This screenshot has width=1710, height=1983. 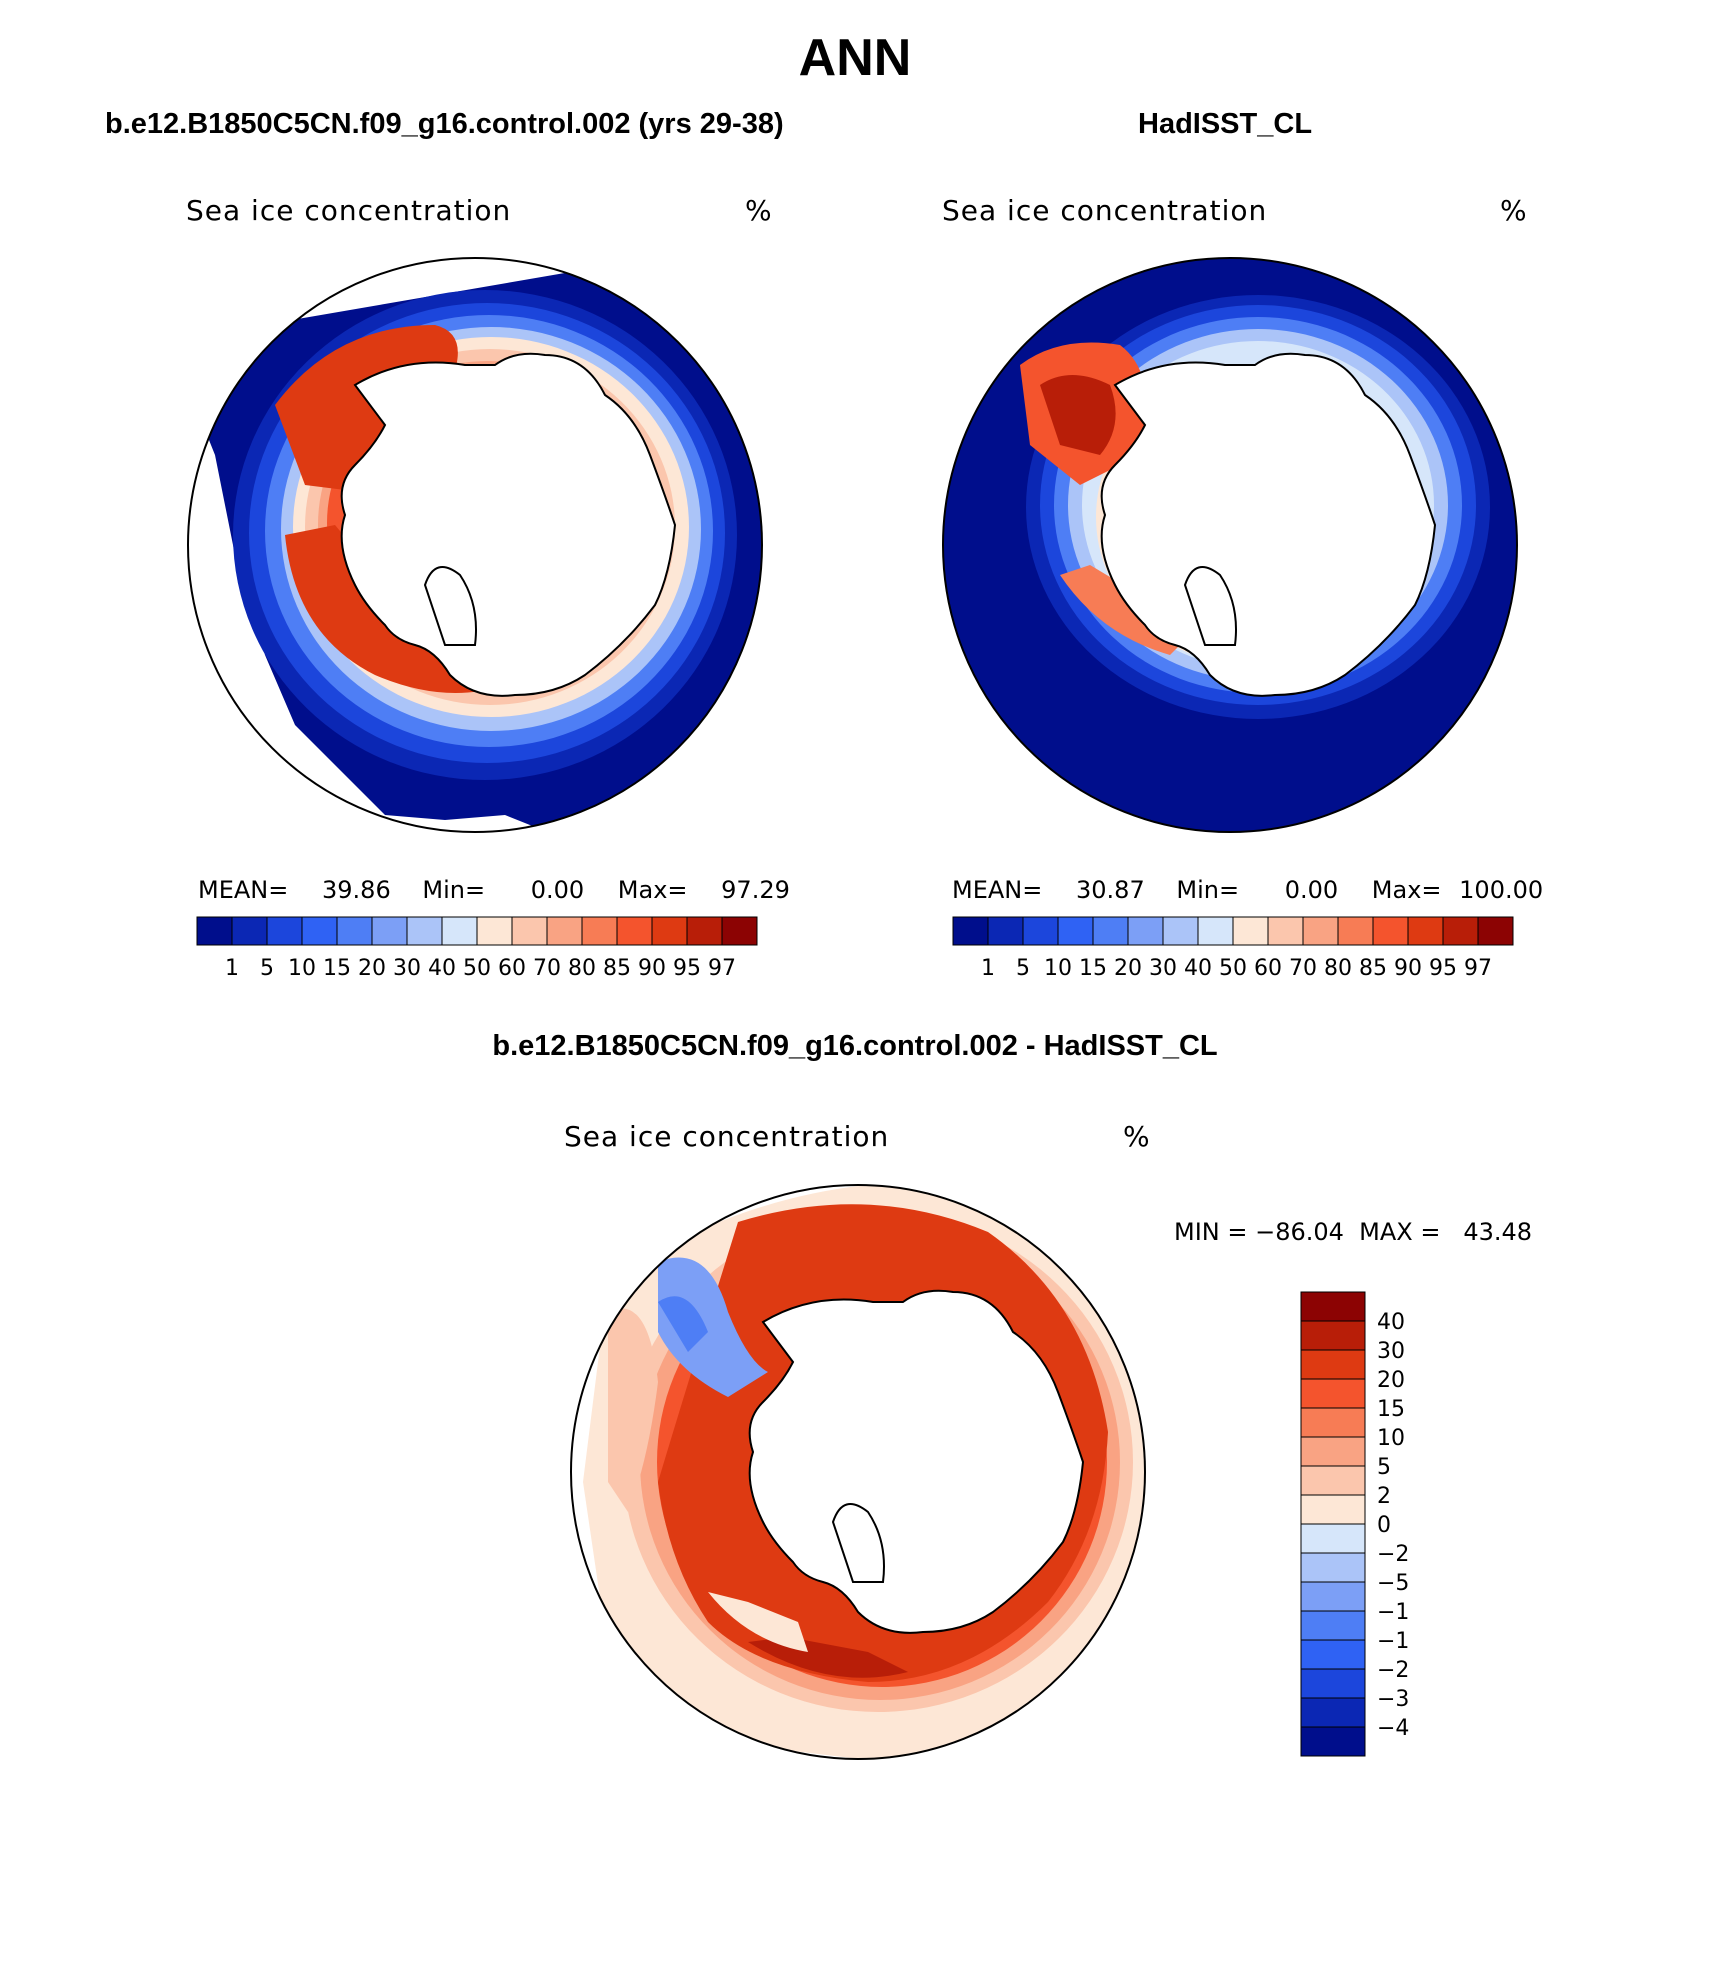 What do you see at coordinates (454, 890) in the screenshot?
I see `panel-1-min-label: Min=` at bounding box center [454, 890].